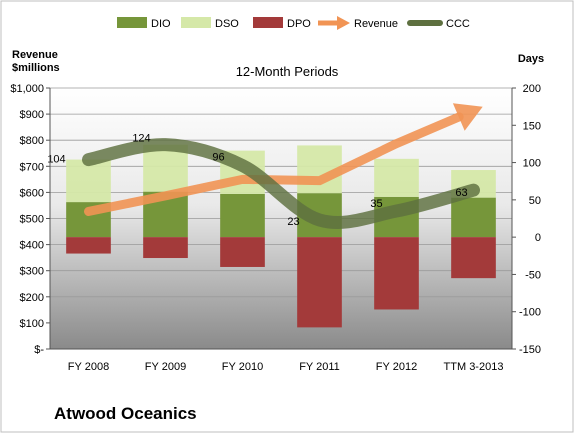 Image resolution: width=574 pixels, height=433 pixels. I want to click on ccc-data-label: 35, so click(376, 204).